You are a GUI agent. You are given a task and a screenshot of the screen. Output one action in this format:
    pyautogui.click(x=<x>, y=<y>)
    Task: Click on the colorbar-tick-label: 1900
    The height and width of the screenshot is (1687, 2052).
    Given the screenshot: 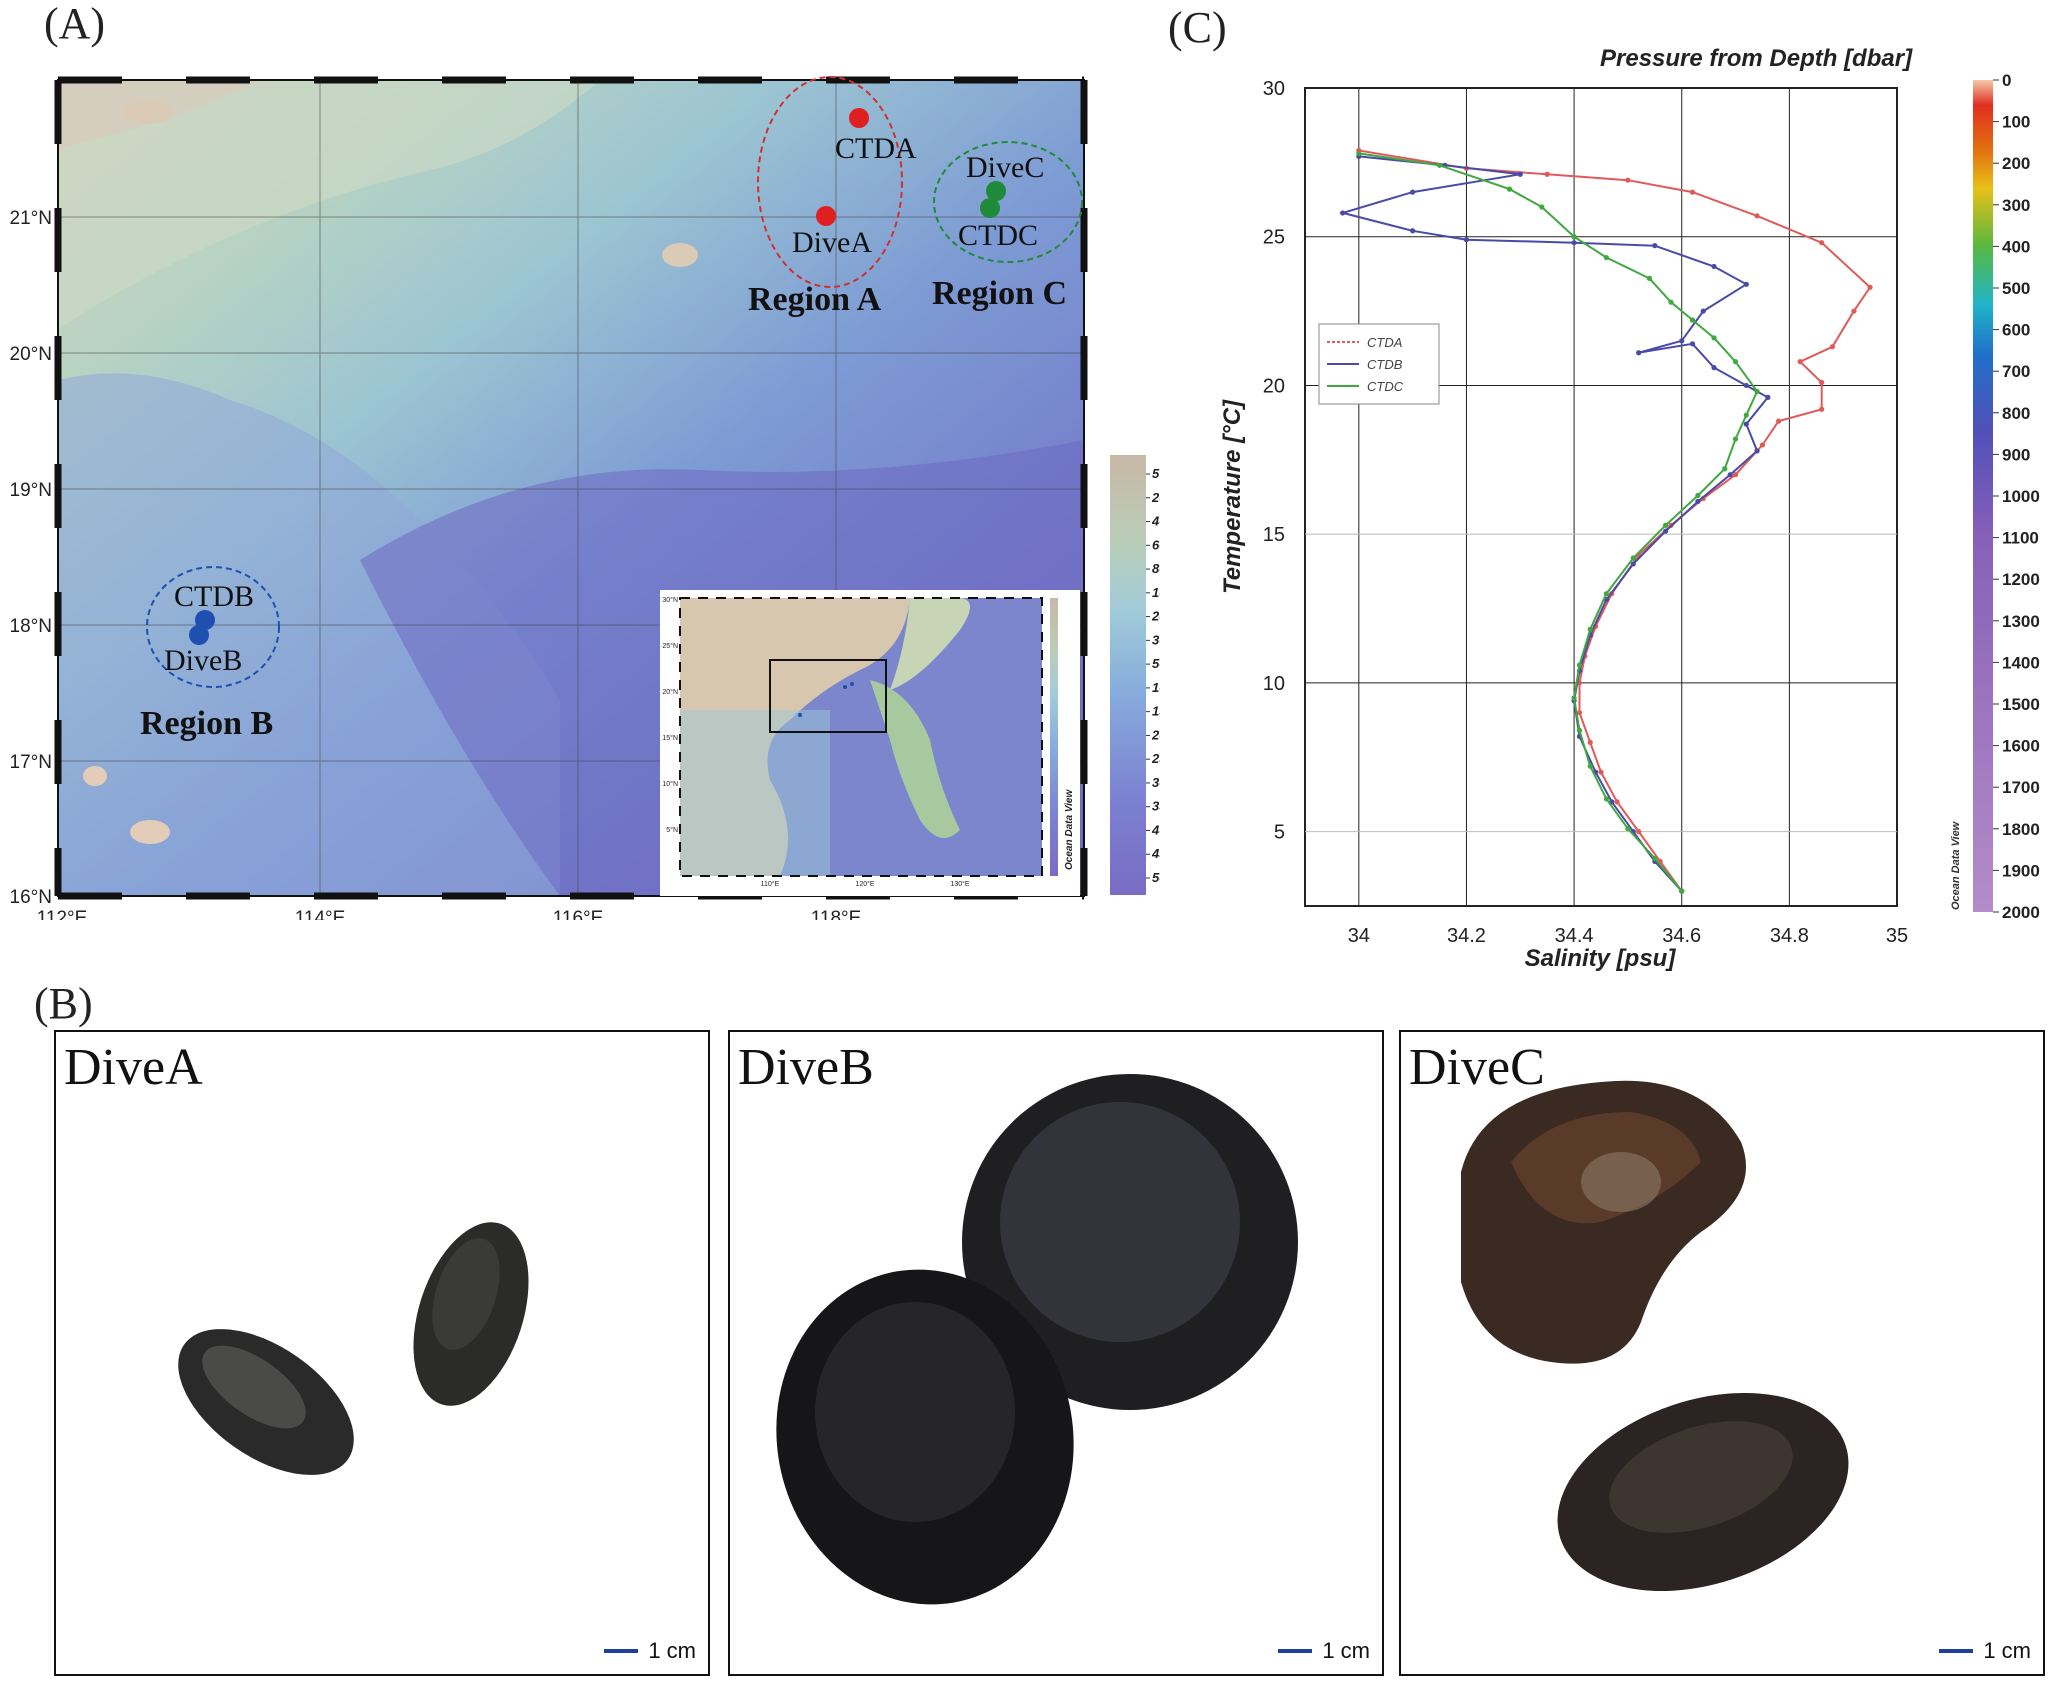 What is the action you would take?
    pyautogui.click(x=2021, y=870)
    